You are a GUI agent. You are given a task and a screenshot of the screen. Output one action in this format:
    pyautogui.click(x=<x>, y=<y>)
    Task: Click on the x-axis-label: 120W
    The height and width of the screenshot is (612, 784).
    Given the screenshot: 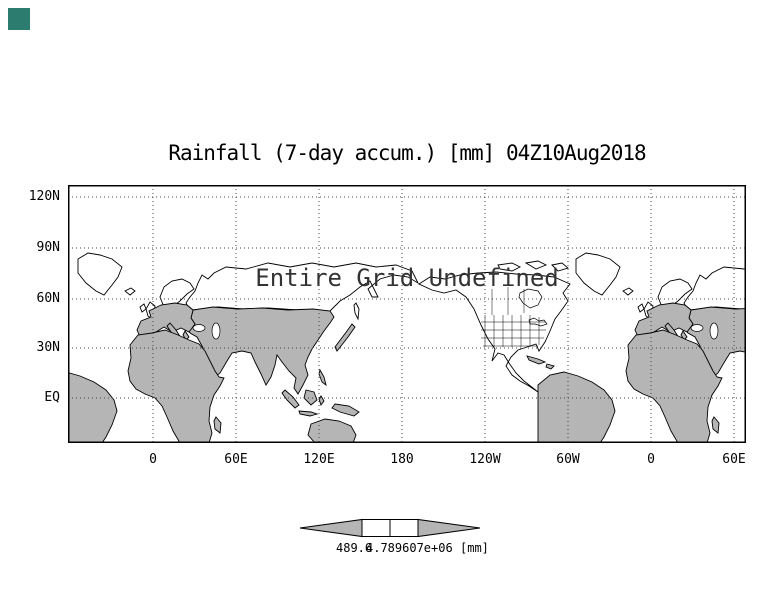 What is the action you would take?
    pyautogui.click(x=485, y=459)
    